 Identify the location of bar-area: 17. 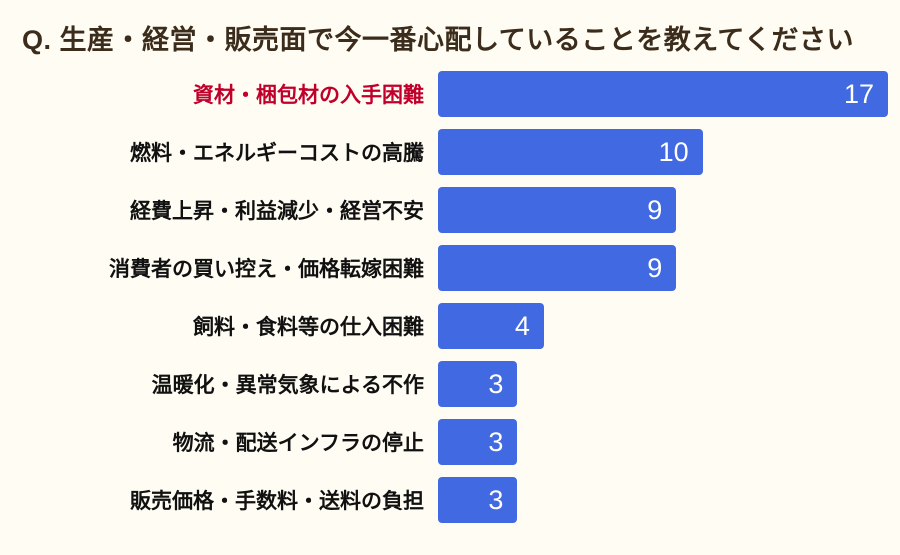
(663, 94).